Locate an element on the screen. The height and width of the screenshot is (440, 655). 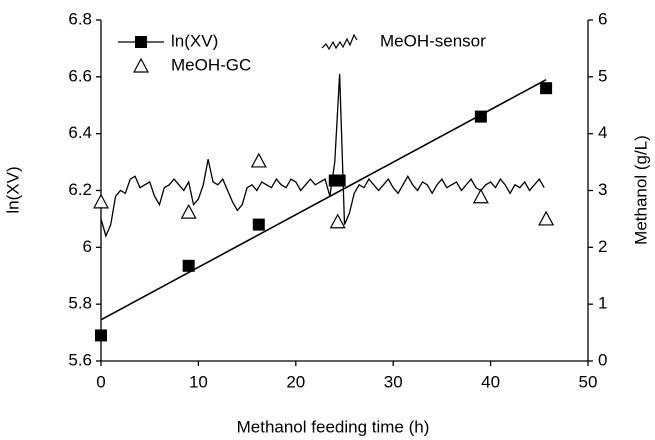
y2-axis-label: Methanol (g/L) is located at coordinates (640, 190).